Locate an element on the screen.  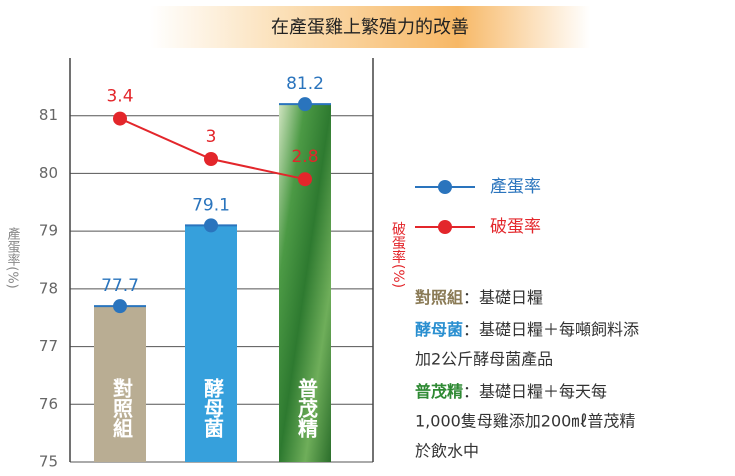
value-label: 77.7 is located at coordinates (120, 286).